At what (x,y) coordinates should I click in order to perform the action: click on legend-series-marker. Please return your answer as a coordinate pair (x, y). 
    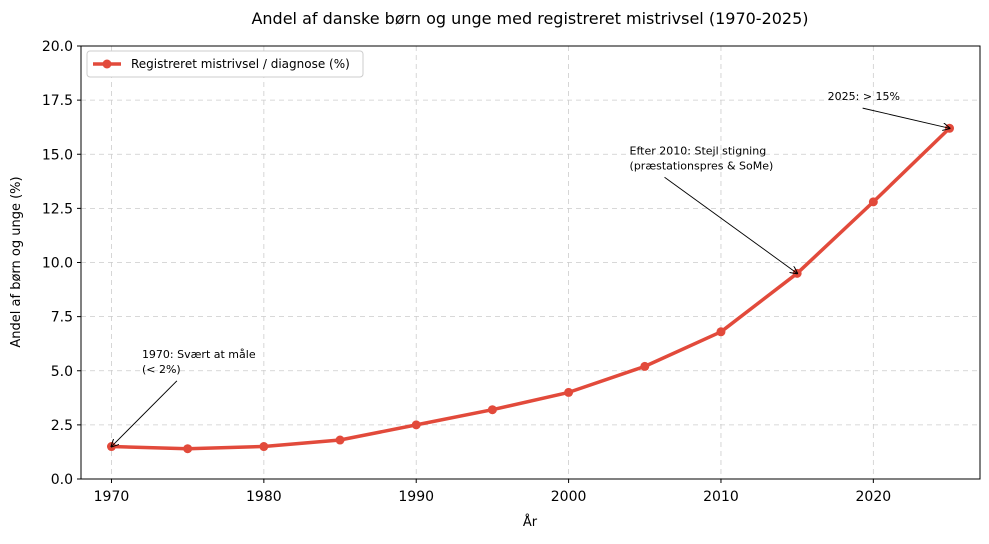
    Looking at the image, I should click on (107, 64).